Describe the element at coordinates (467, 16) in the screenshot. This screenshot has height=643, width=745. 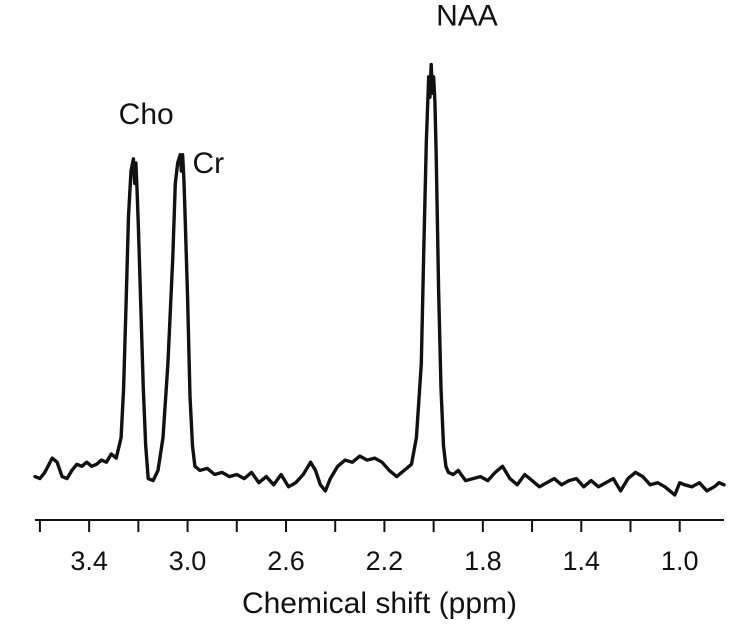
I see `peak-label-naa: NAA` at that location.